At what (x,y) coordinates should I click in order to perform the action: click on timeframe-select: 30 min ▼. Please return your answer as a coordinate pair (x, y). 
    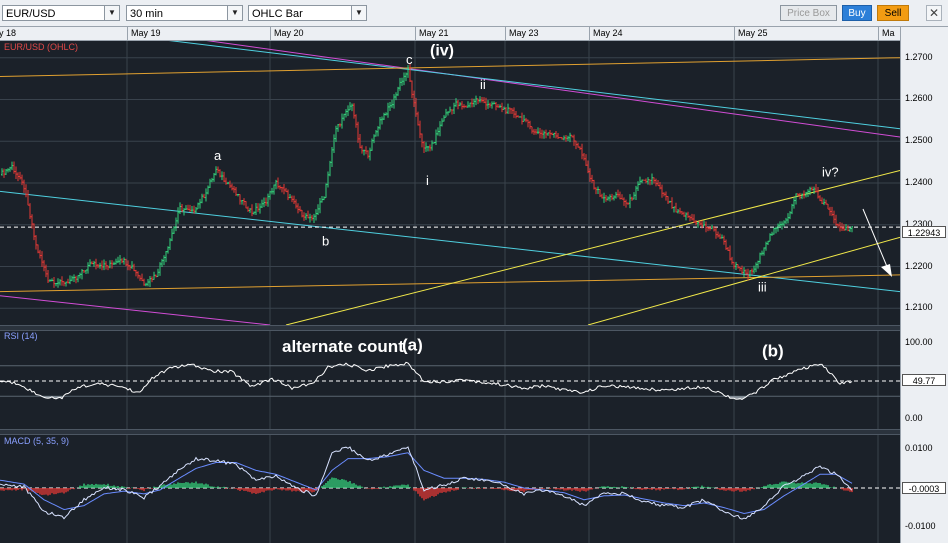
    Looking at the image, I should click on (184, 13).